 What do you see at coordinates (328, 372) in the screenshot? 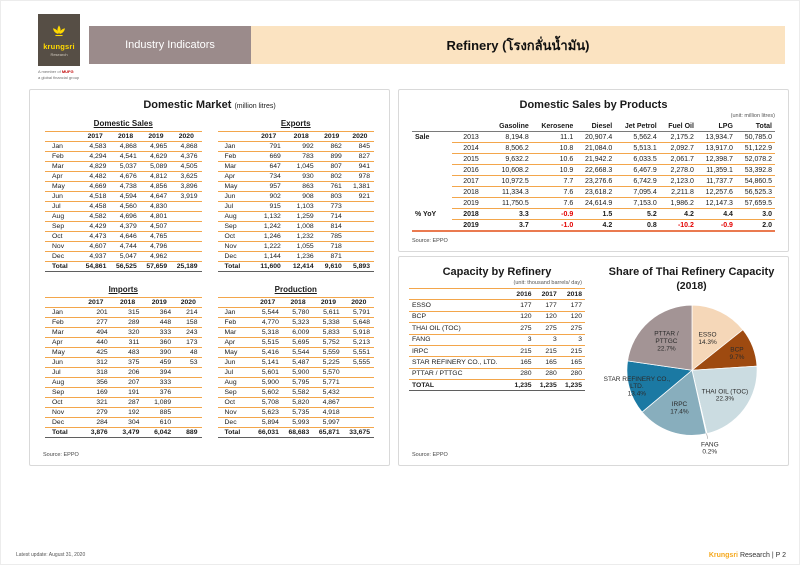
I see `value-cell: 5,570` at bounding box center [328, 372].